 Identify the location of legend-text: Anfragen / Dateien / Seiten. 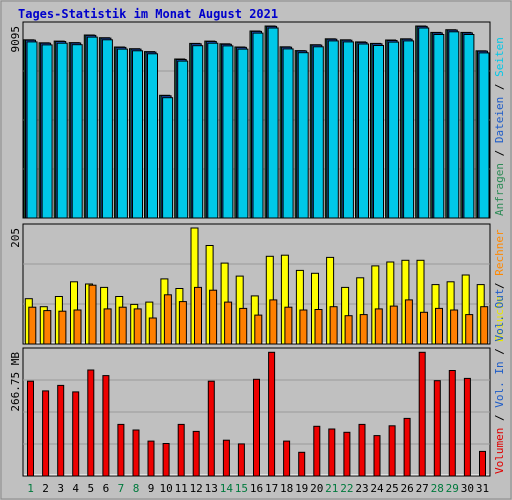
(499, 126).